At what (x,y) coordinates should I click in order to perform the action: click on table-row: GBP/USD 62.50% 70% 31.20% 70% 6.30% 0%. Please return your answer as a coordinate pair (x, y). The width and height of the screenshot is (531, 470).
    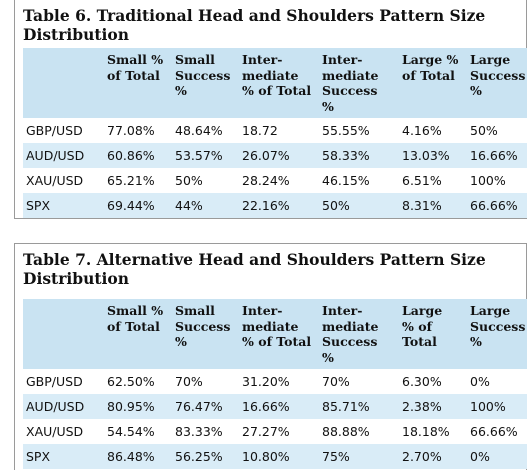
    Looking at the image, I should click on (275, 381).